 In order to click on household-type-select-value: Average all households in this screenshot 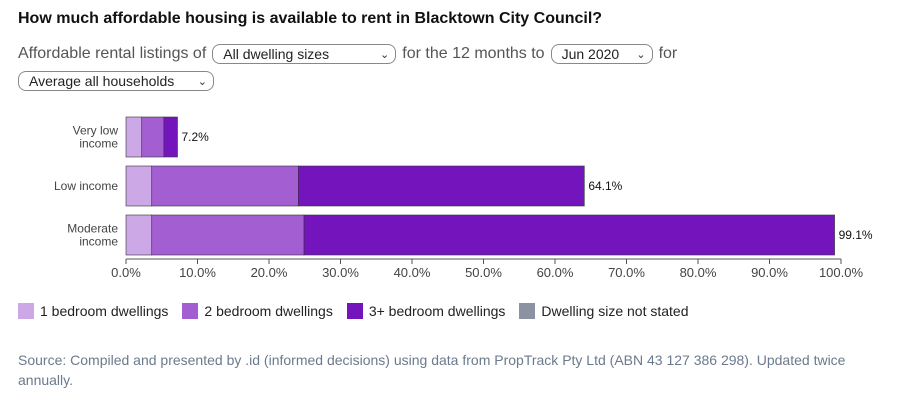, I will do `click(102, 81)`.